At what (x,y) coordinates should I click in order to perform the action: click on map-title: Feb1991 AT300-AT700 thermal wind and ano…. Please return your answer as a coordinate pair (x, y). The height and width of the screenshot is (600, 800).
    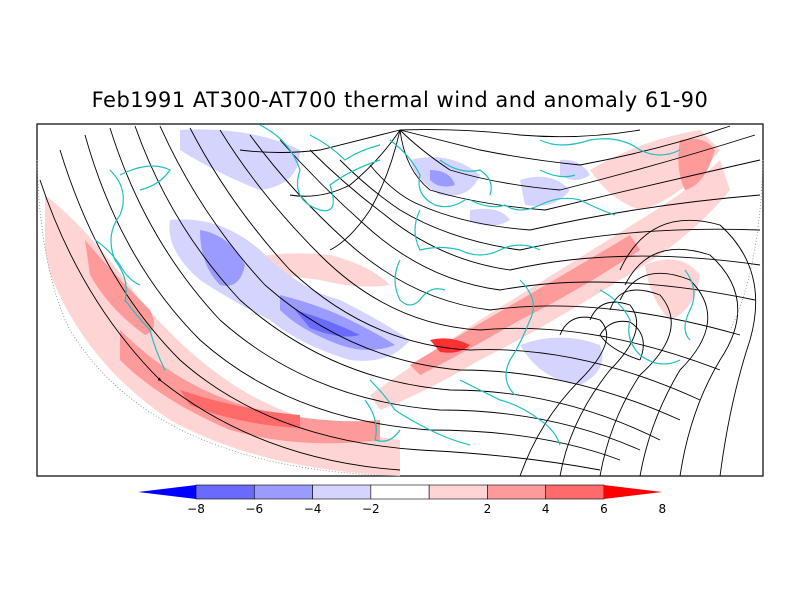
    Looking at the image, I should click on (400, 100).